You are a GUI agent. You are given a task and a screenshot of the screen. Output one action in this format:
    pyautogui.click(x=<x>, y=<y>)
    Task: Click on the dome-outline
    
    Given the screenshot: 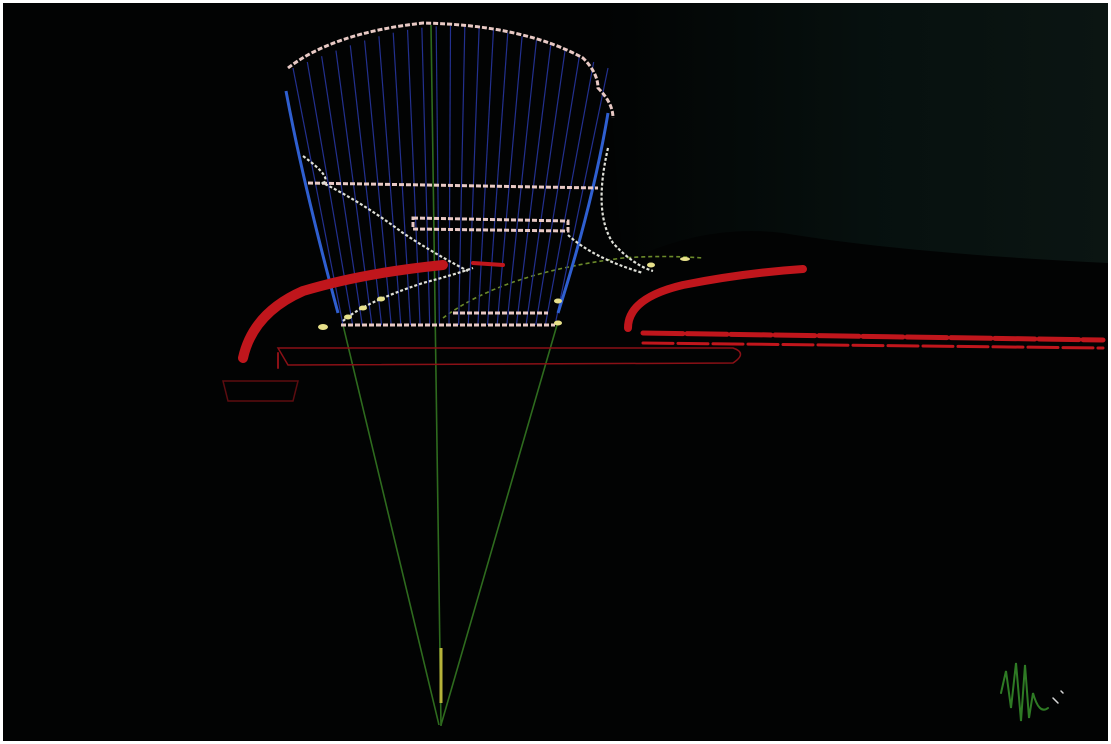 What is the action you would take?
    pyautogui.click(x=451, y=174)
    